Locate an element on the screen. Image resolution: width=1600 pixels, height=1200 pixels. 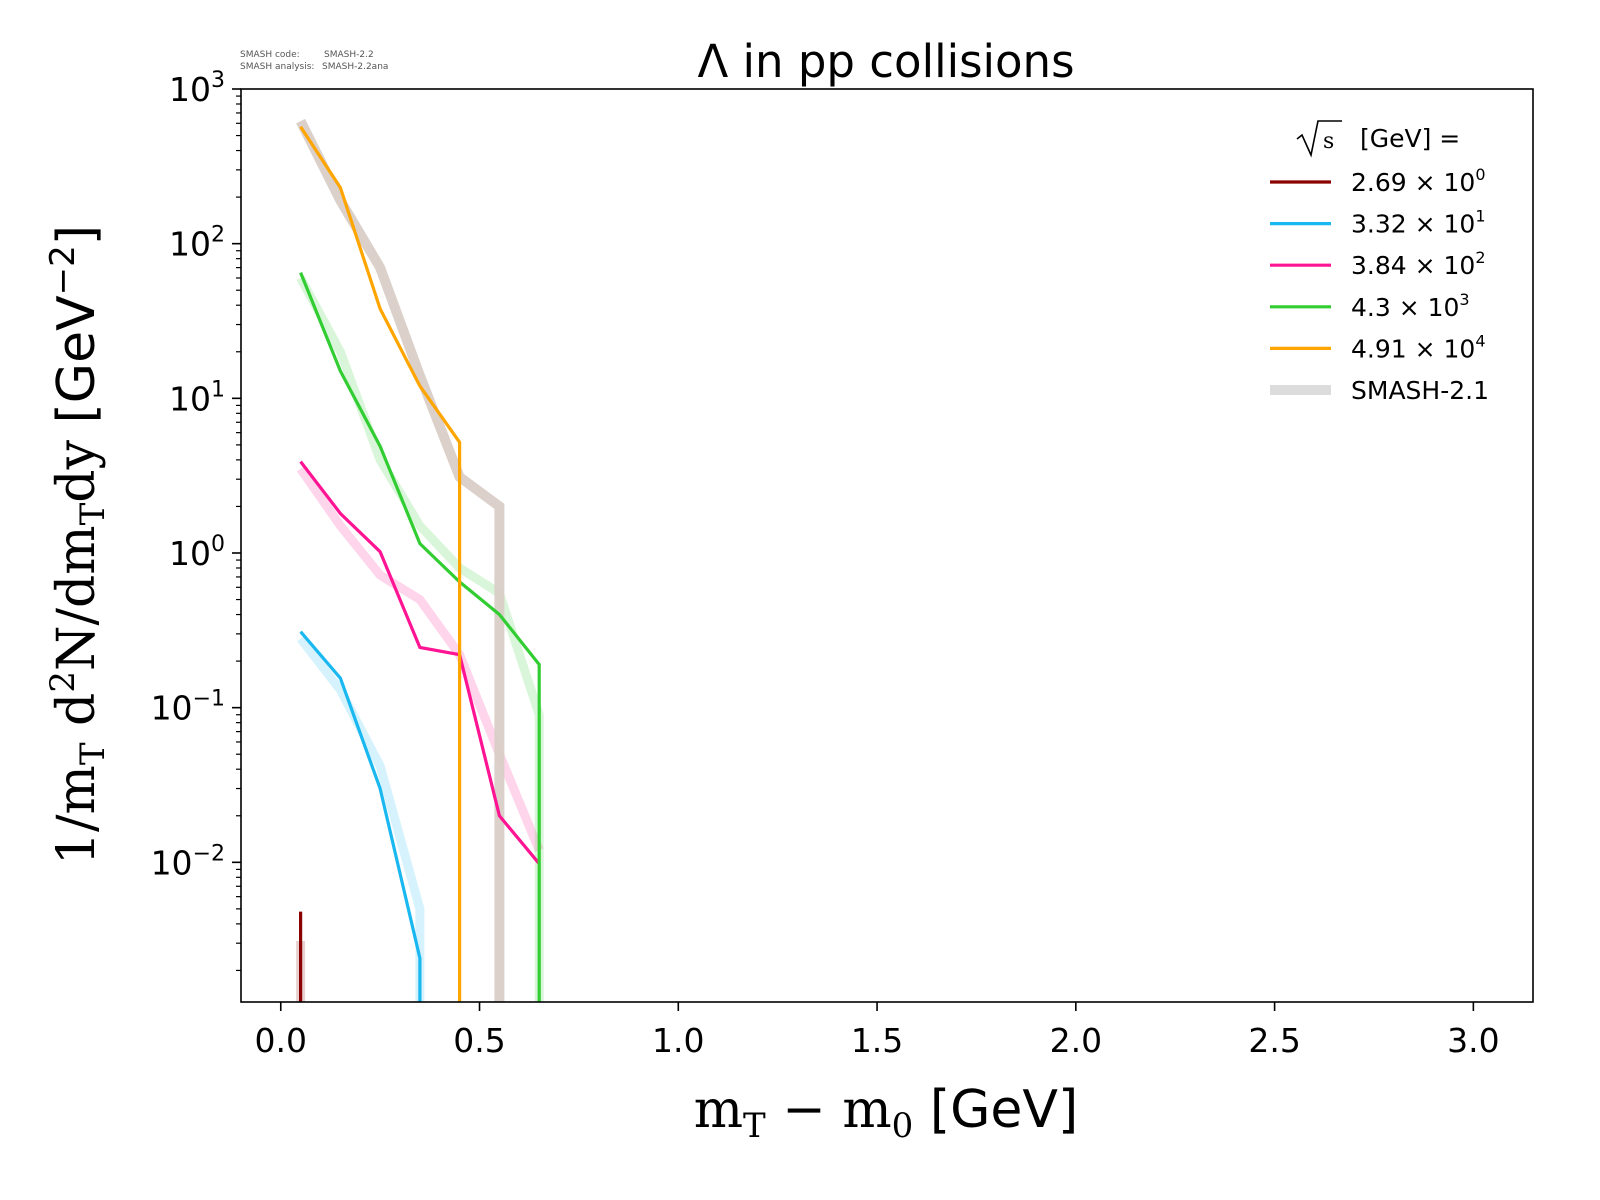
x-tick-label: 0.0 is located at coordinates (281, 1040).